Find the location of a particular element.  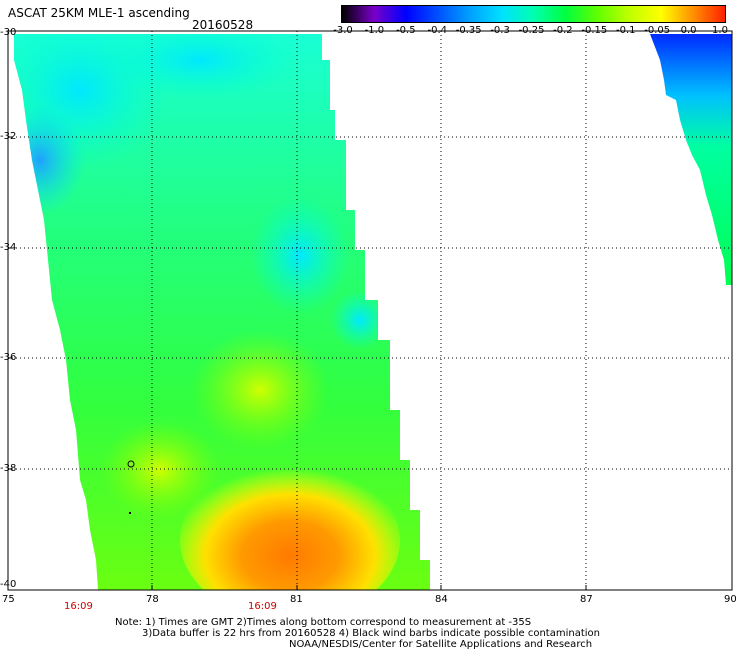

colorbar-tick-label: 0.0 is located at coordinates (688, 30).